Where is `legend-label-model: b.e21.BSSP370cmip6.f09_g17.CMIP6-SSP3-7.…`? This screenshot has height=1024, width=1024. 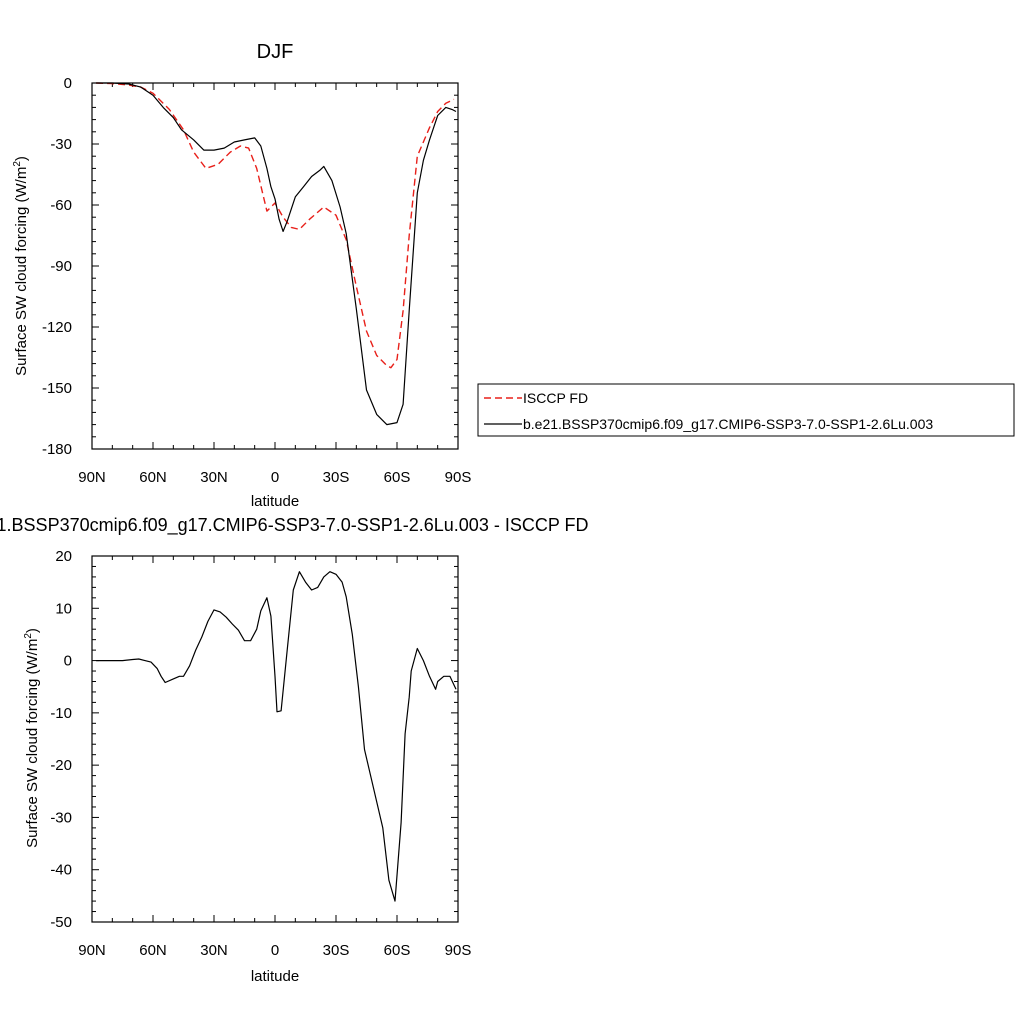
legend-label-model: b.e21.BSSP370cmip6.f09_g17.CMIP6-SSP3-7.… is located at coordinates (728, 424).